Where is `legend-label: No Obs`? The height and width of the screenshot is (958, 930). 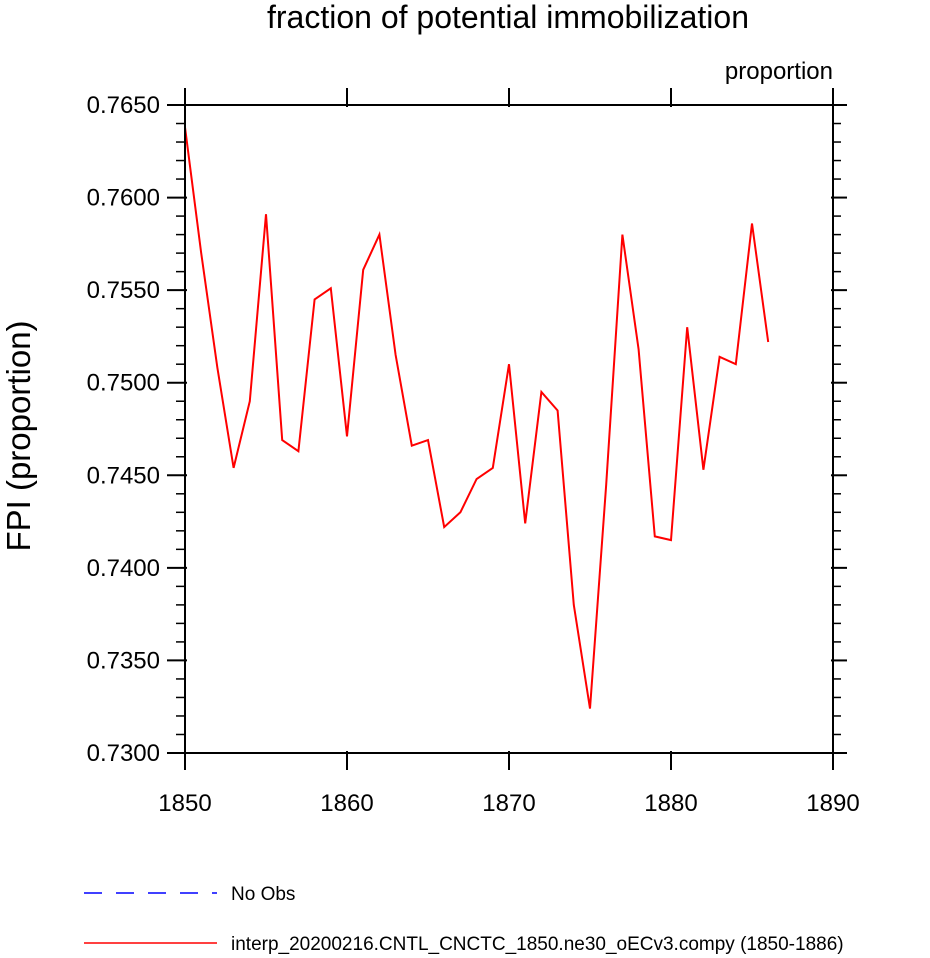
legend-label: No Obs is located at coordinates (263, 894).